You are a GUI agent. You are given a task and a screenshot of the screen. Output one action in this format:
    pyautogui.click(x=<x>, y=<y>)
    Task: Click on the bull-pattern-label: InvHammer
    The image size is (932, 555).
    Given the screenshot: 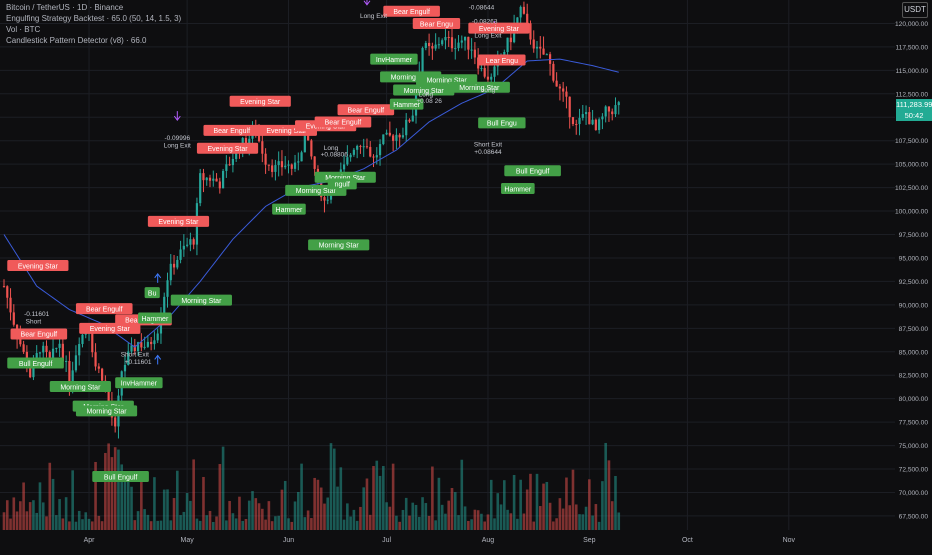 What is the action you would take?
    pyautogui.click(x=394, y=59)
    